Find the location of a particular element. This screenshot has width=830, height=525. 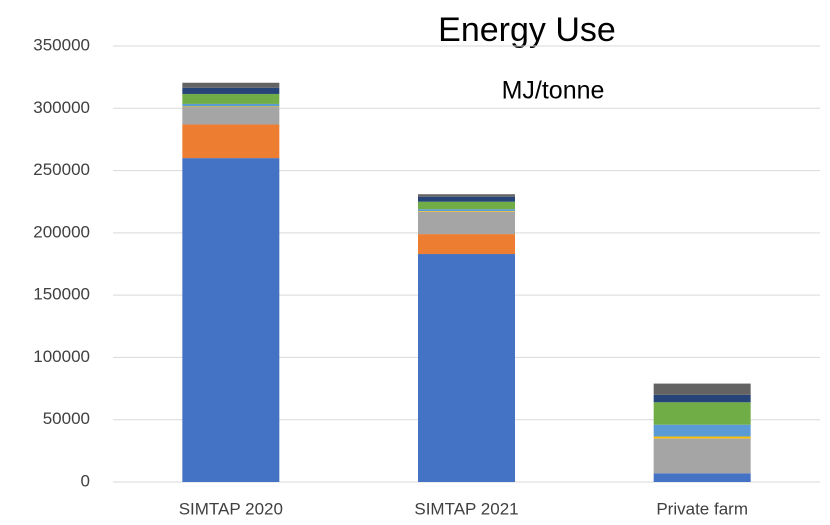

y-tick-label: 50000 is located at coordinates (66, 418).